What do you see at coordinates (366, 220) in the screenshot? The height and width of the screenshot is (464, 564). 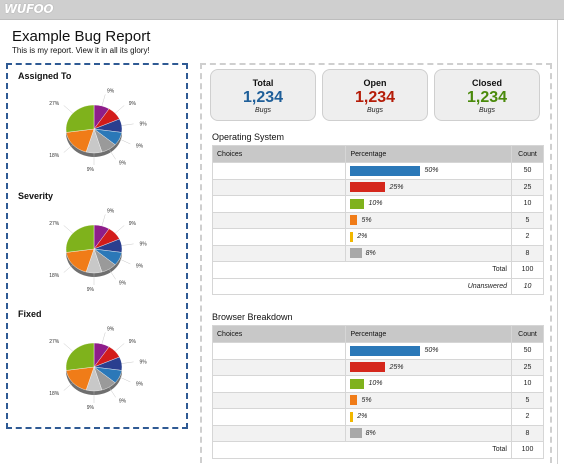 I see `percentage-label: 5%` at bounding box center [366, 220].